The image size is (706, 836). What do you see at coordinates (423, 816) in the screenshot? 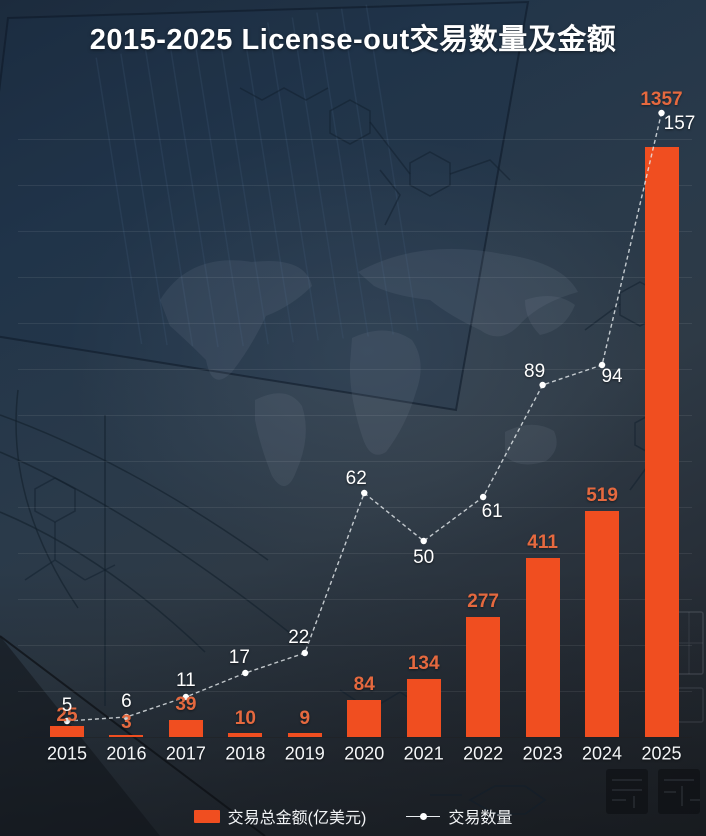
I see `count-line-swatch-icon` at bounding box center [423, 816].